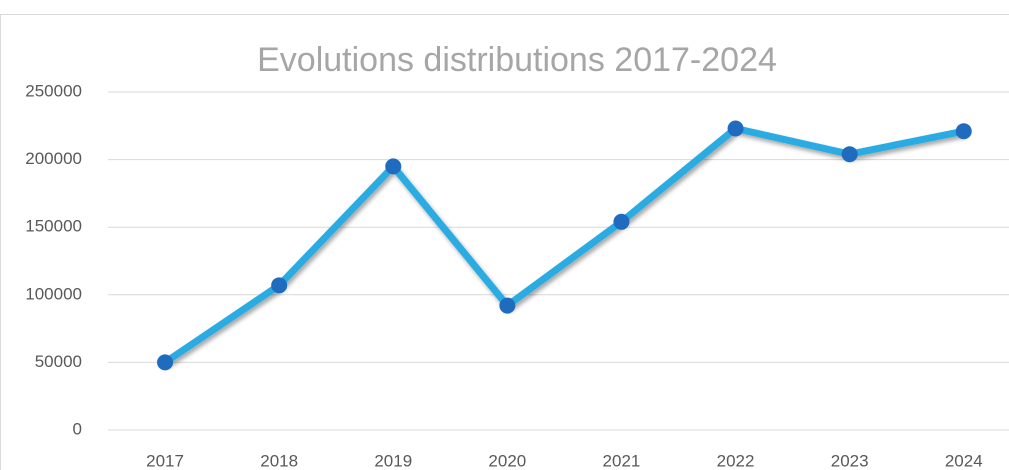 Image resolution: width=1009 pixels, height=470 pixels. Describe the element at coordinates (393, 460) in the screenshot. I see `x-tick-label: 2019` at that location.